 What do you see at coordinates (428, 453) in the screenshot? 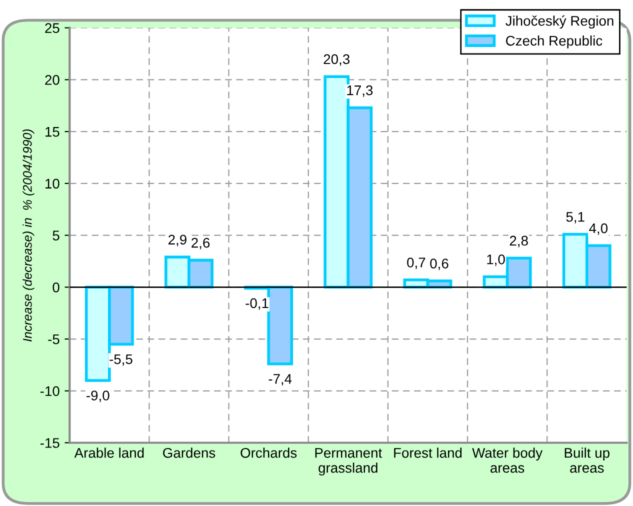
I see `x-tick-label: Forest land` at bounding box center [428, 453].